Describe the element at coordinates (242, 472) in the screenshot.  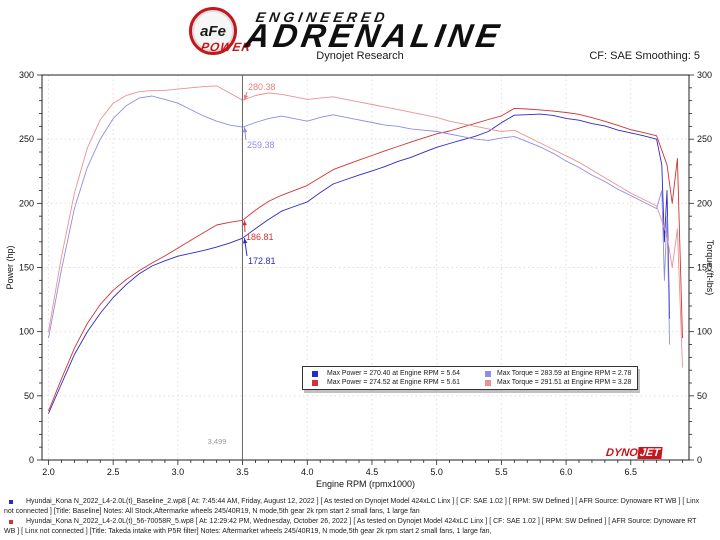
I see `svg-text: 3.5` at that location.